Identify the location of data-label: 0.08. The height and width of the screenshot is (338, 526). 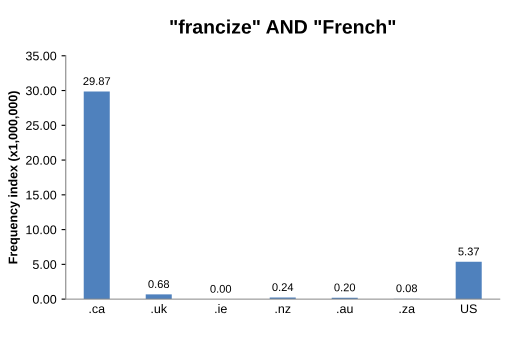
(407, 288).